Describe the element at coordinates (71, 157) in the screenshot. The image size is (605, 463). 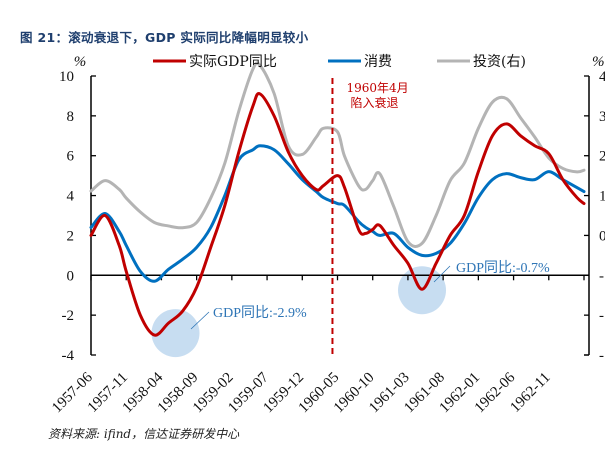
I see `y-tick-label: 6` at that location.